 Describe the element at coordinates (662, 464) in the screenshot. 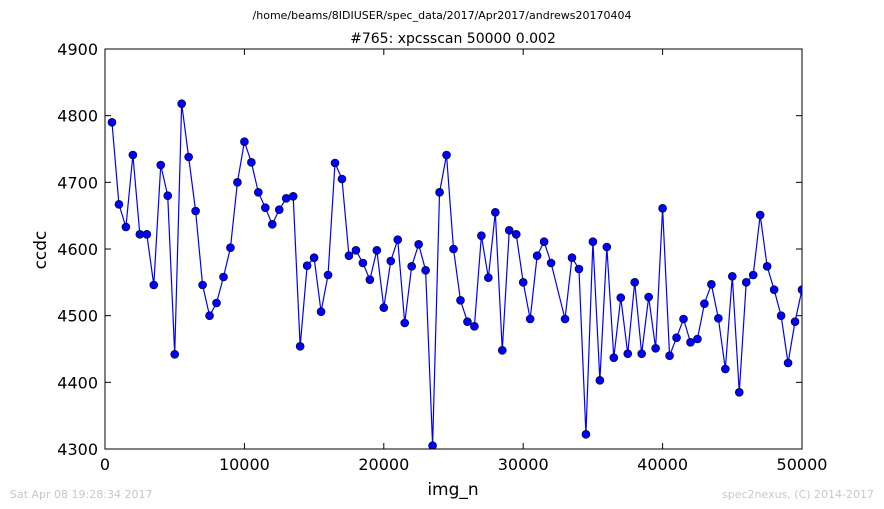

I see `x-tick-label: 40000` at that location.